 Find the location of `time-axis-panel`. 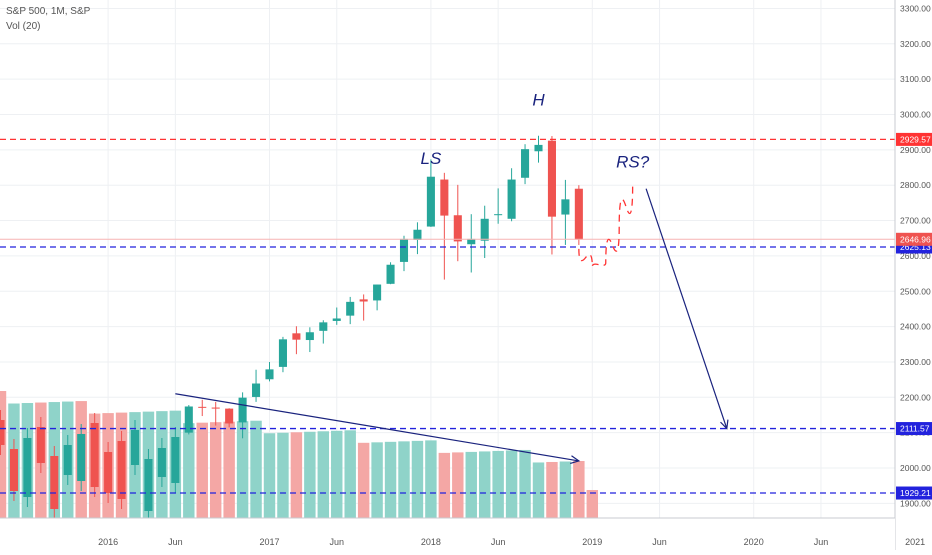

time-axis-panel is located at coordinates (447, 534).